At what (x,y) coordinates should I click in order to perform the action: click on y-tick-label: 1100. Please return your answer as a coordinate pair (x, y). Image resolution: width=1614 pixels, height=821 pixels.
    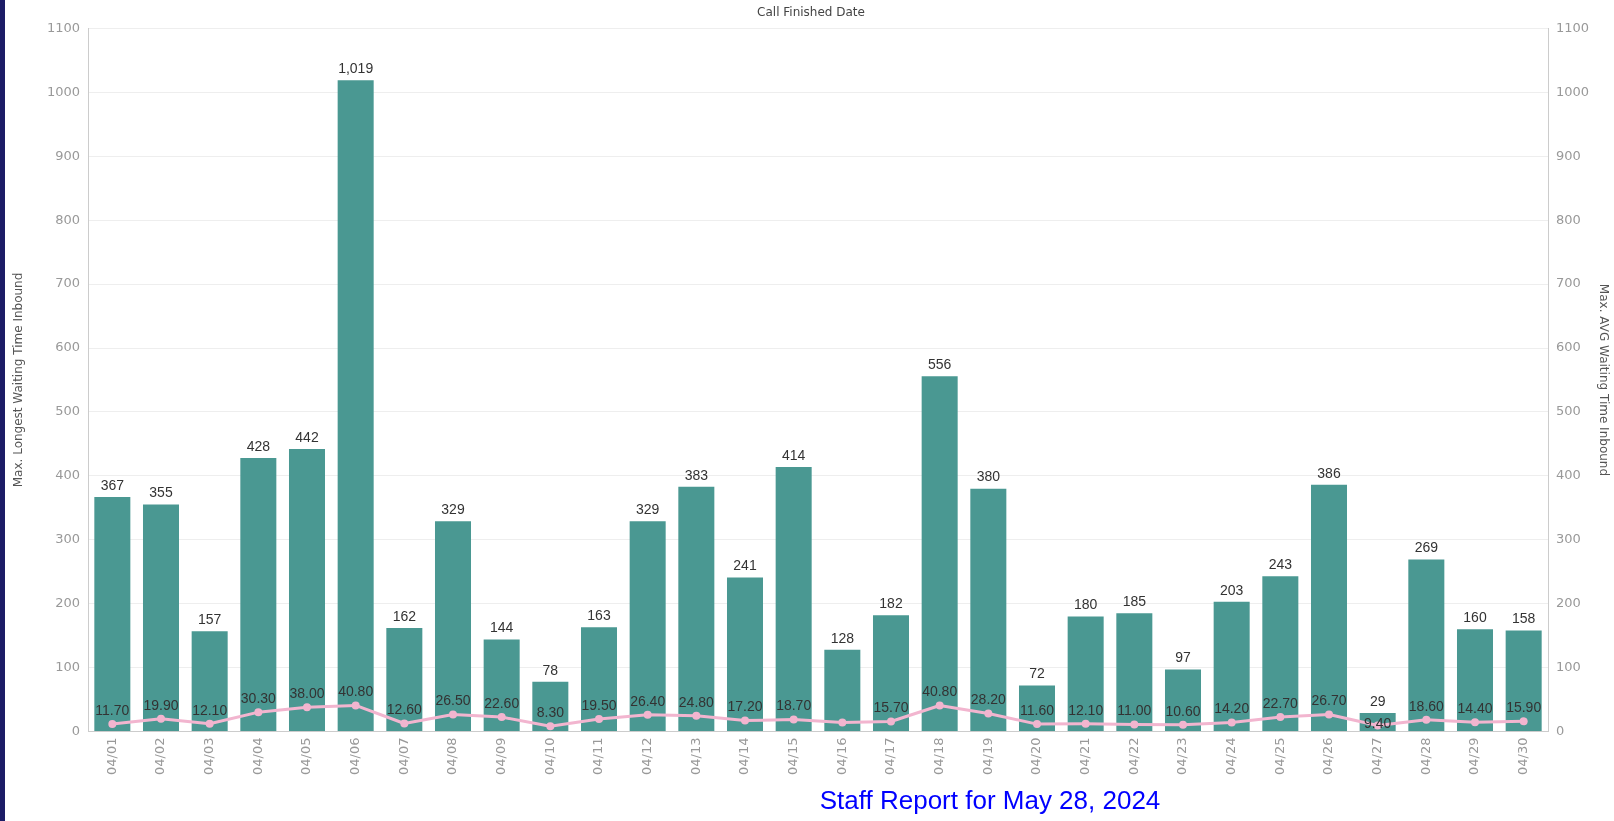
    Looking at the image, I should click on (63, 27).